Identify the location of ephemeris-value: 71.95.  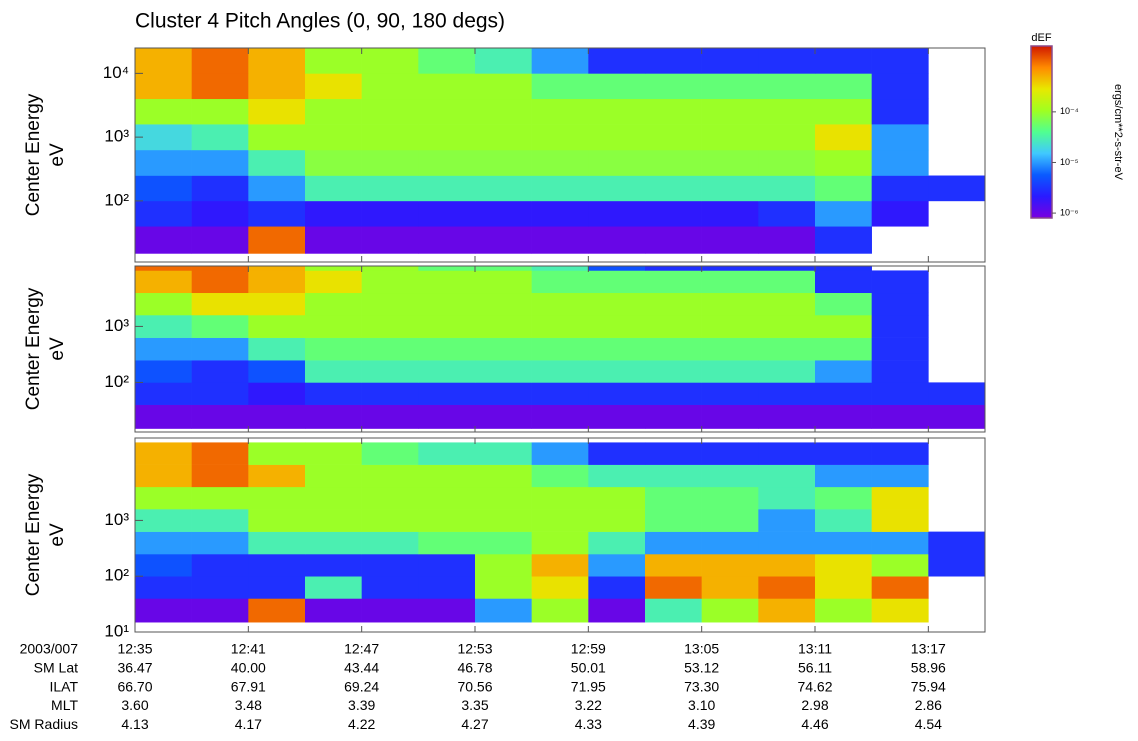
(588, 686).